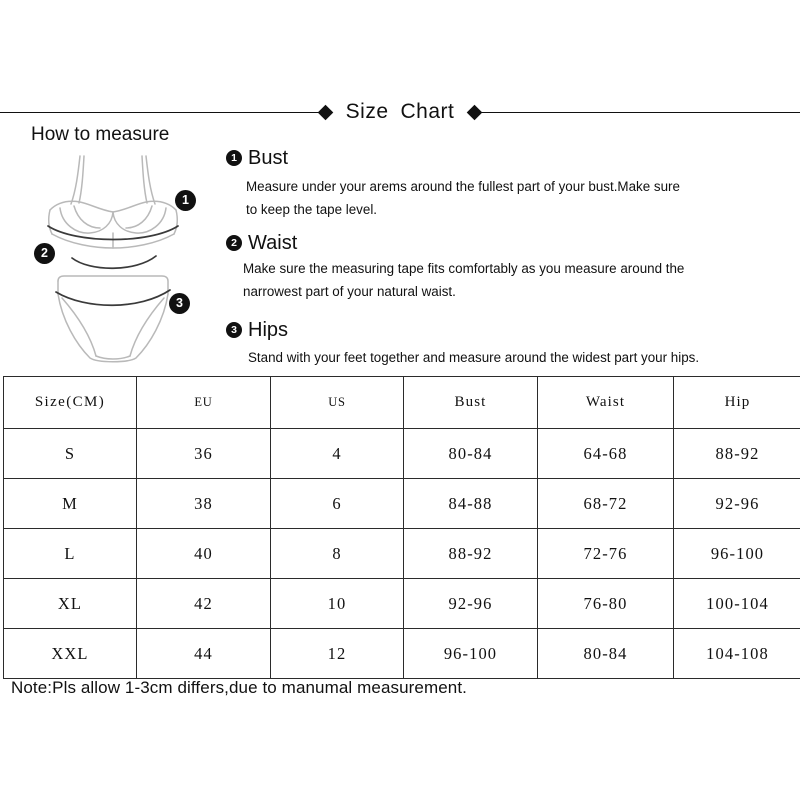  Describe the element at coordinates (475, 112) in the screenshot. I see `diamond-icon-right` at that location.